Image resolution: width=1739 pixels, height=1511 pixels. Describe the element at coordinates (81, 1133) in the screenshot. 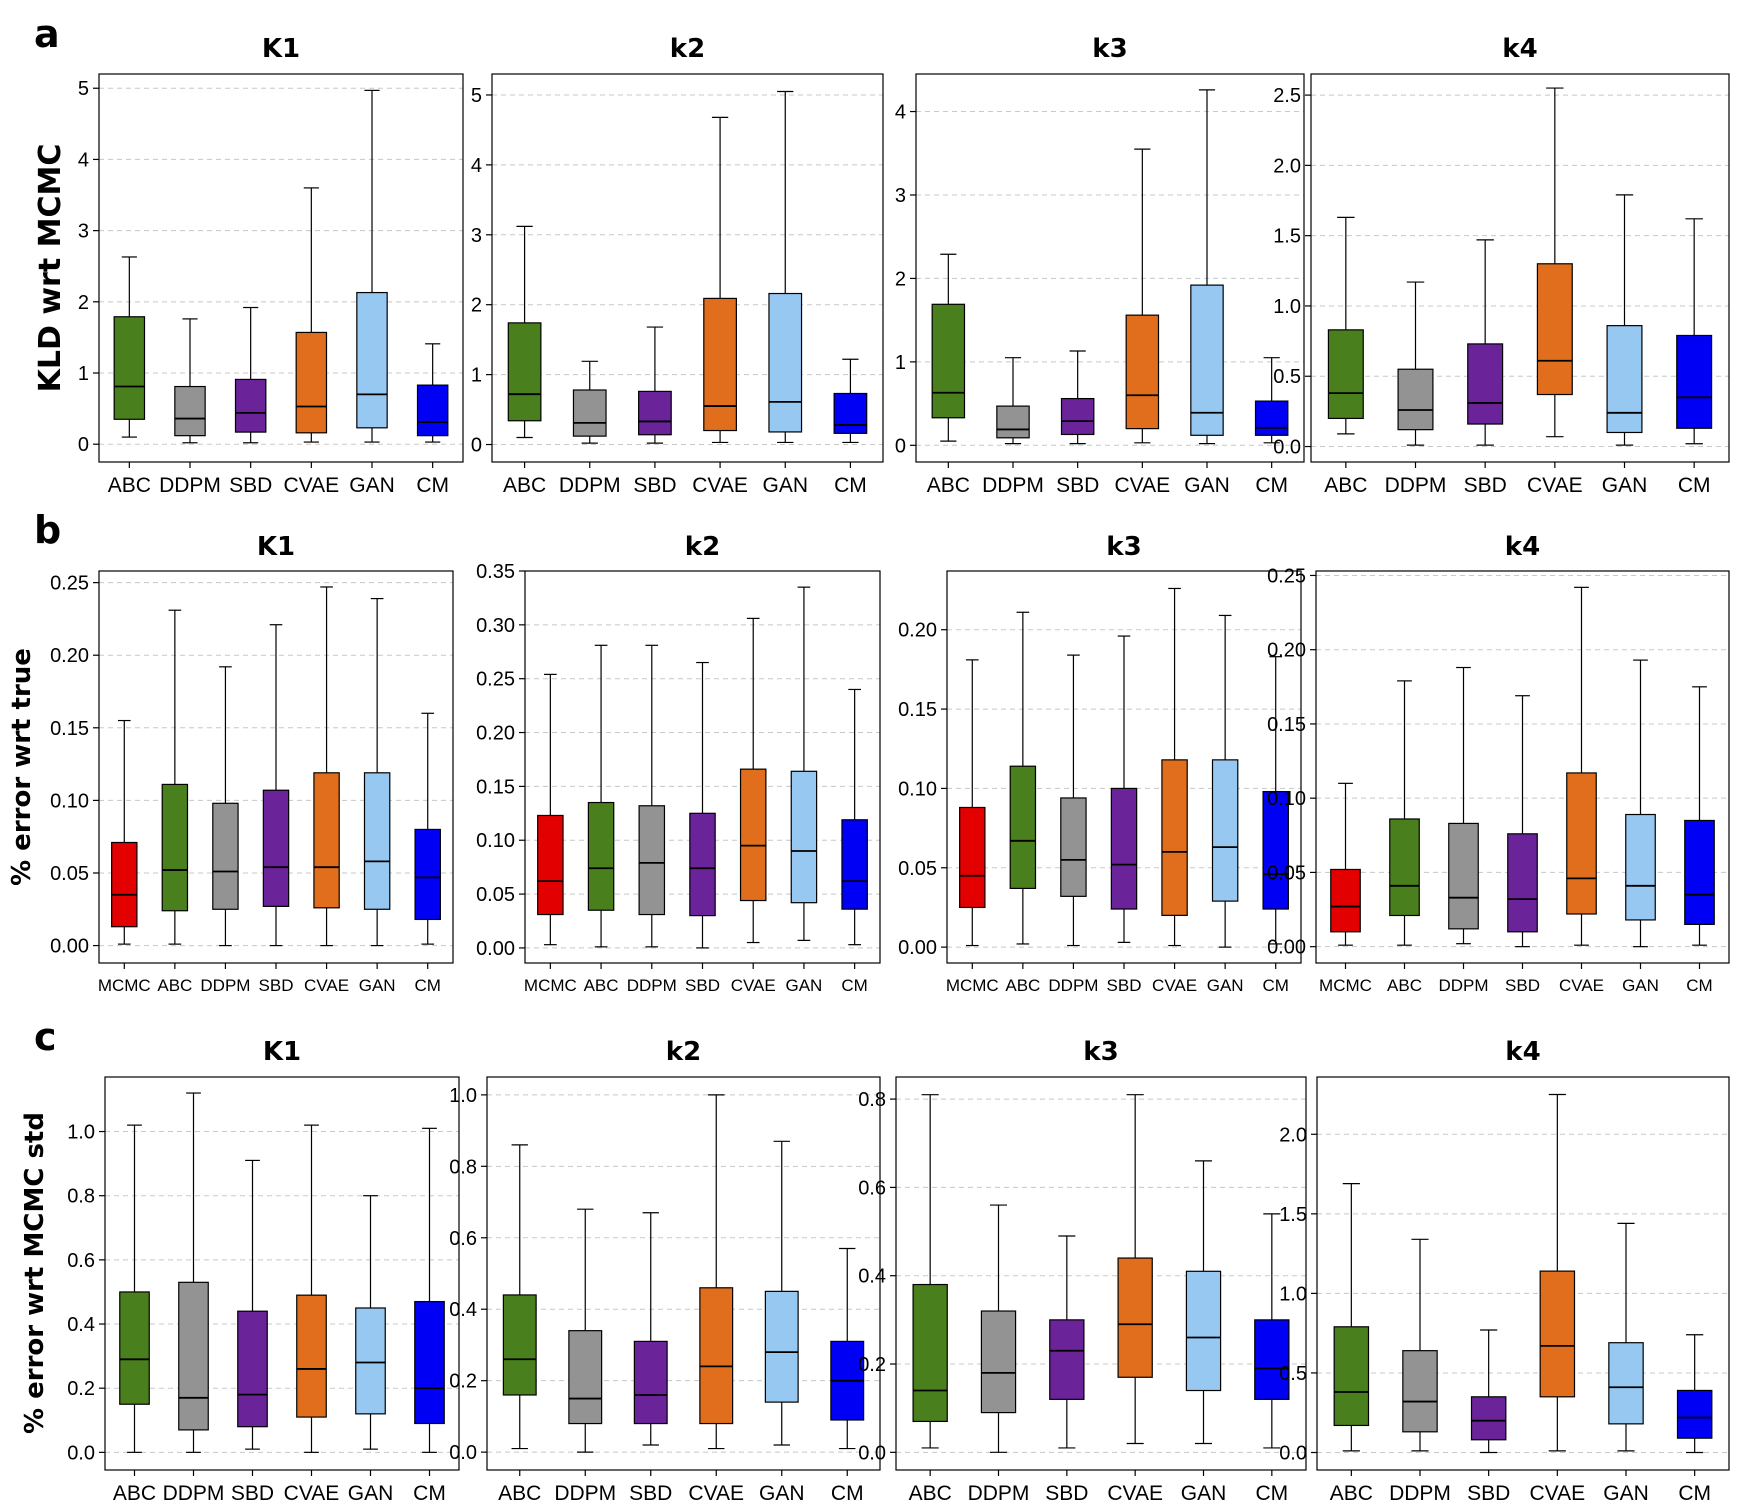

I see `y-tick-label: 1.0` at that location.